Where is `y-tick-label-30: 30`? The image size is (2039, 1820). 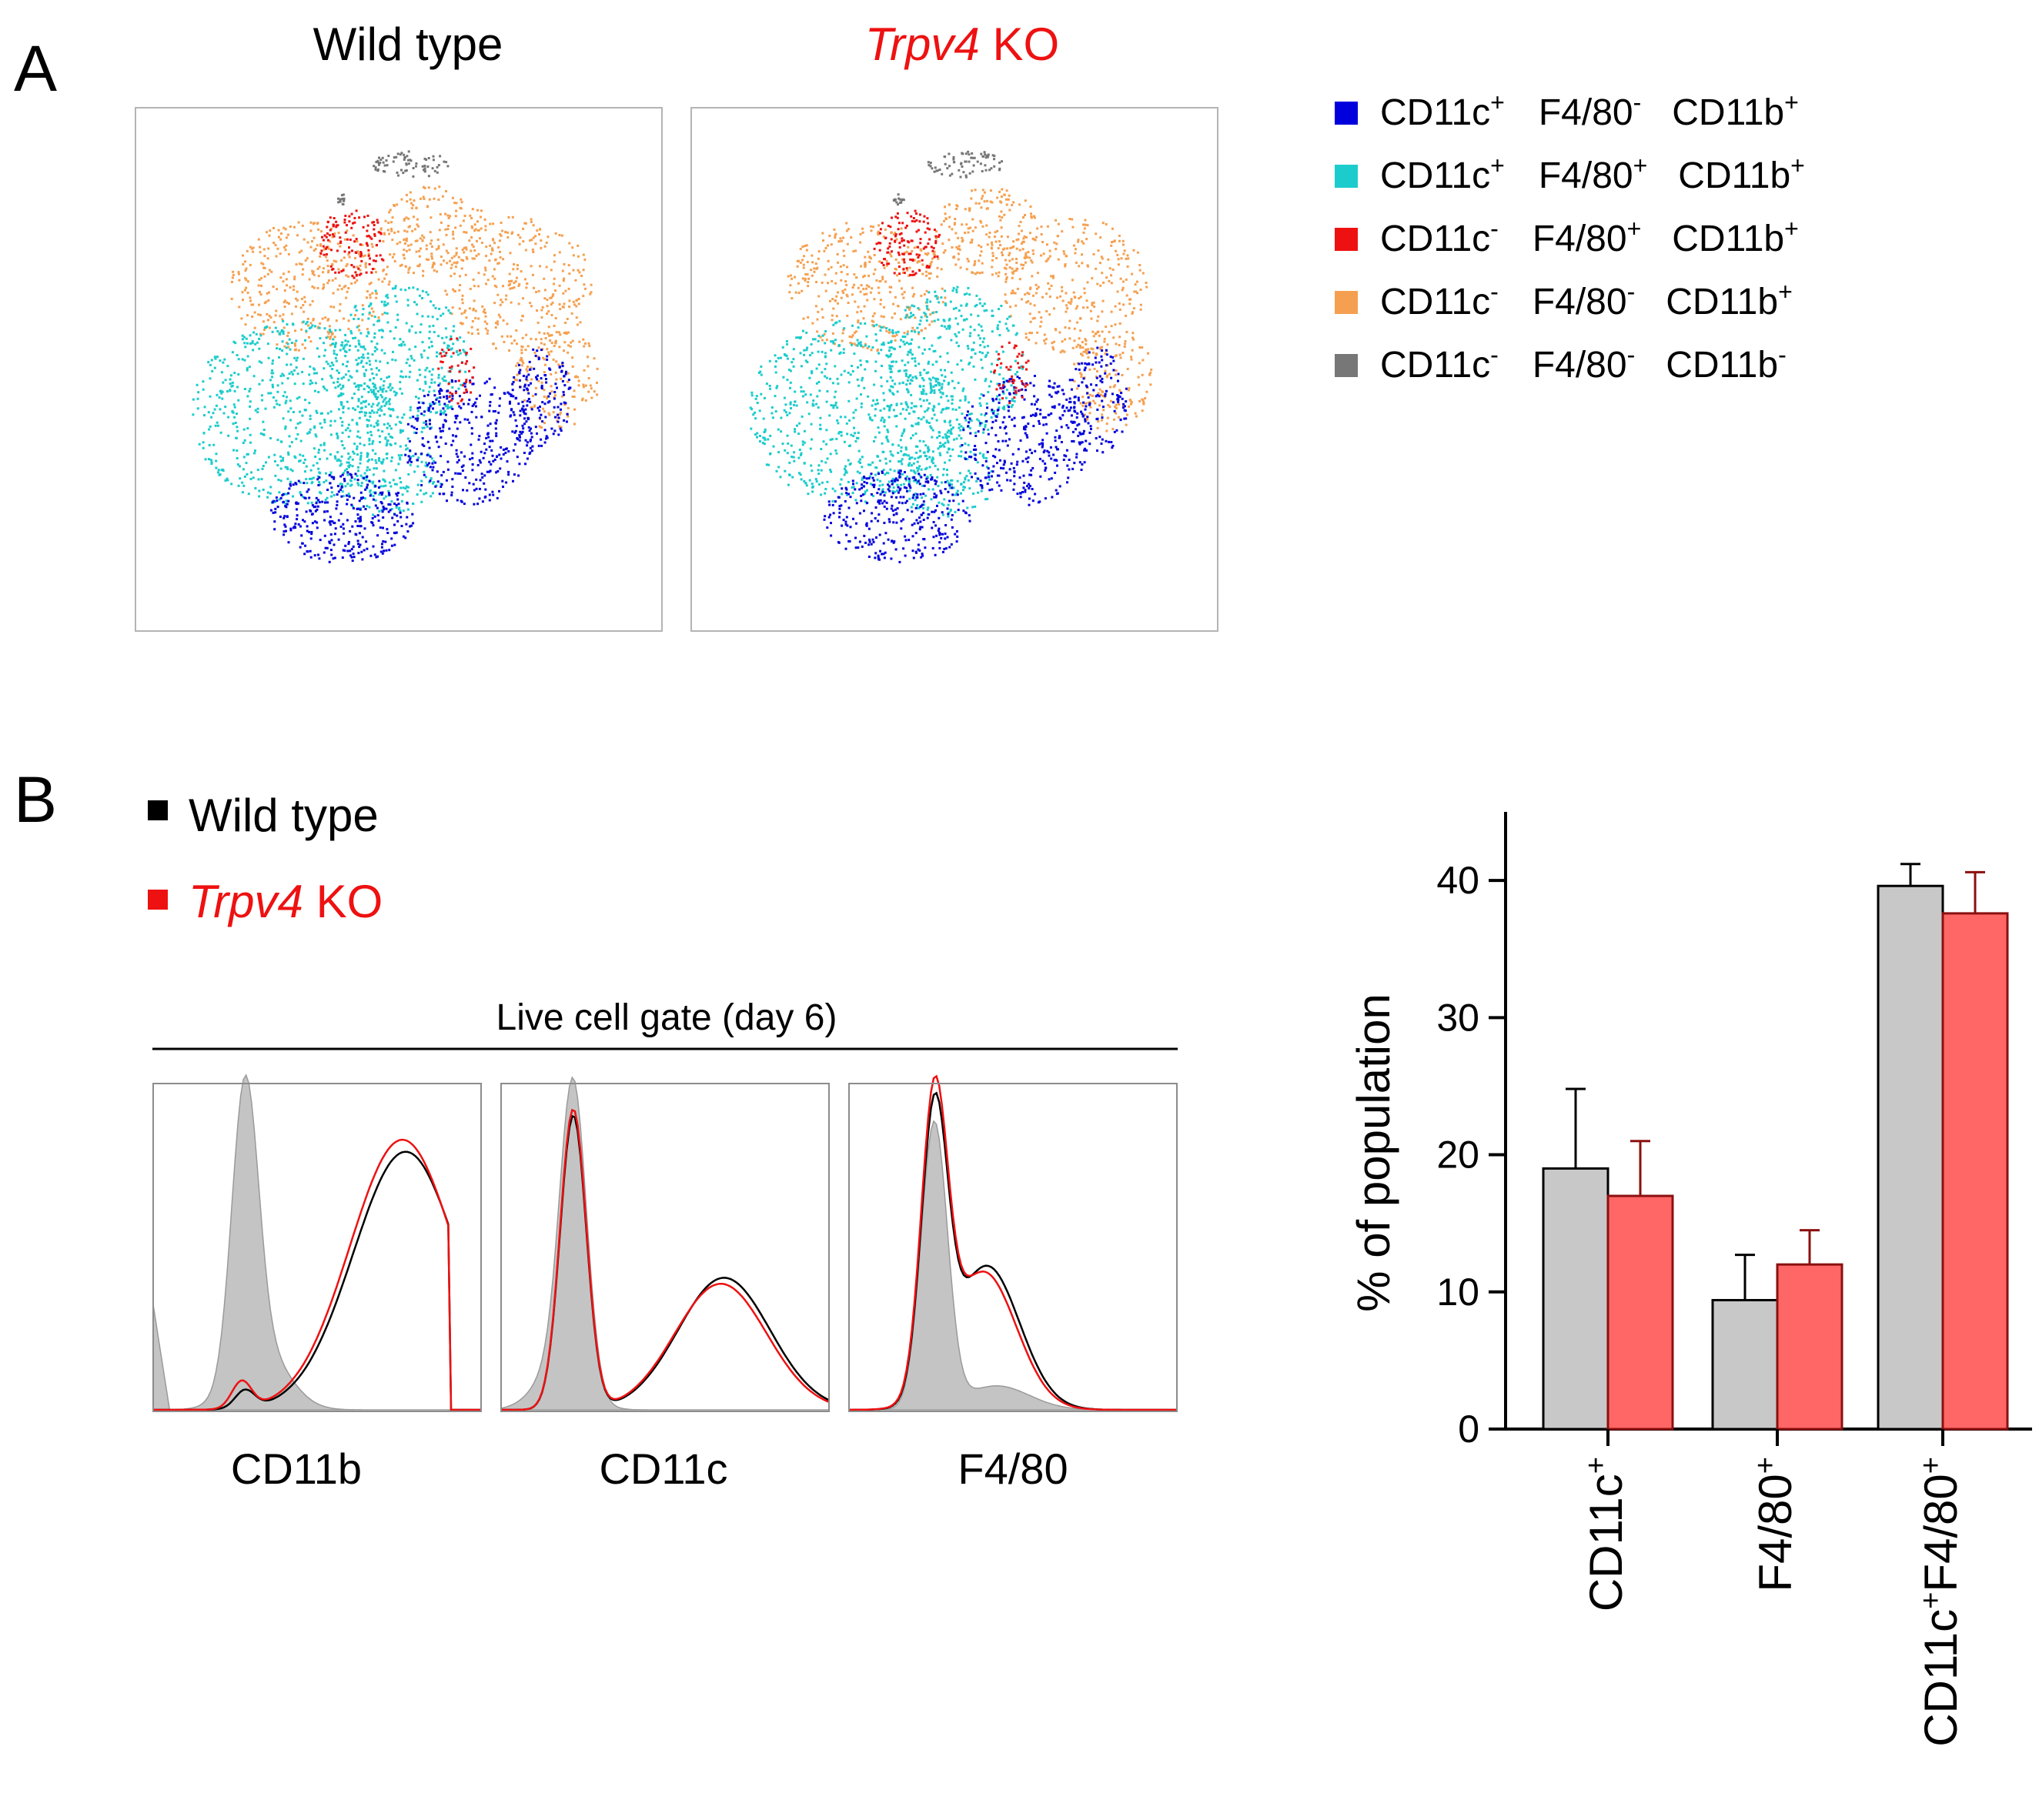
y-tick-label-30: 30 is located at coordinates (1457, 1017).